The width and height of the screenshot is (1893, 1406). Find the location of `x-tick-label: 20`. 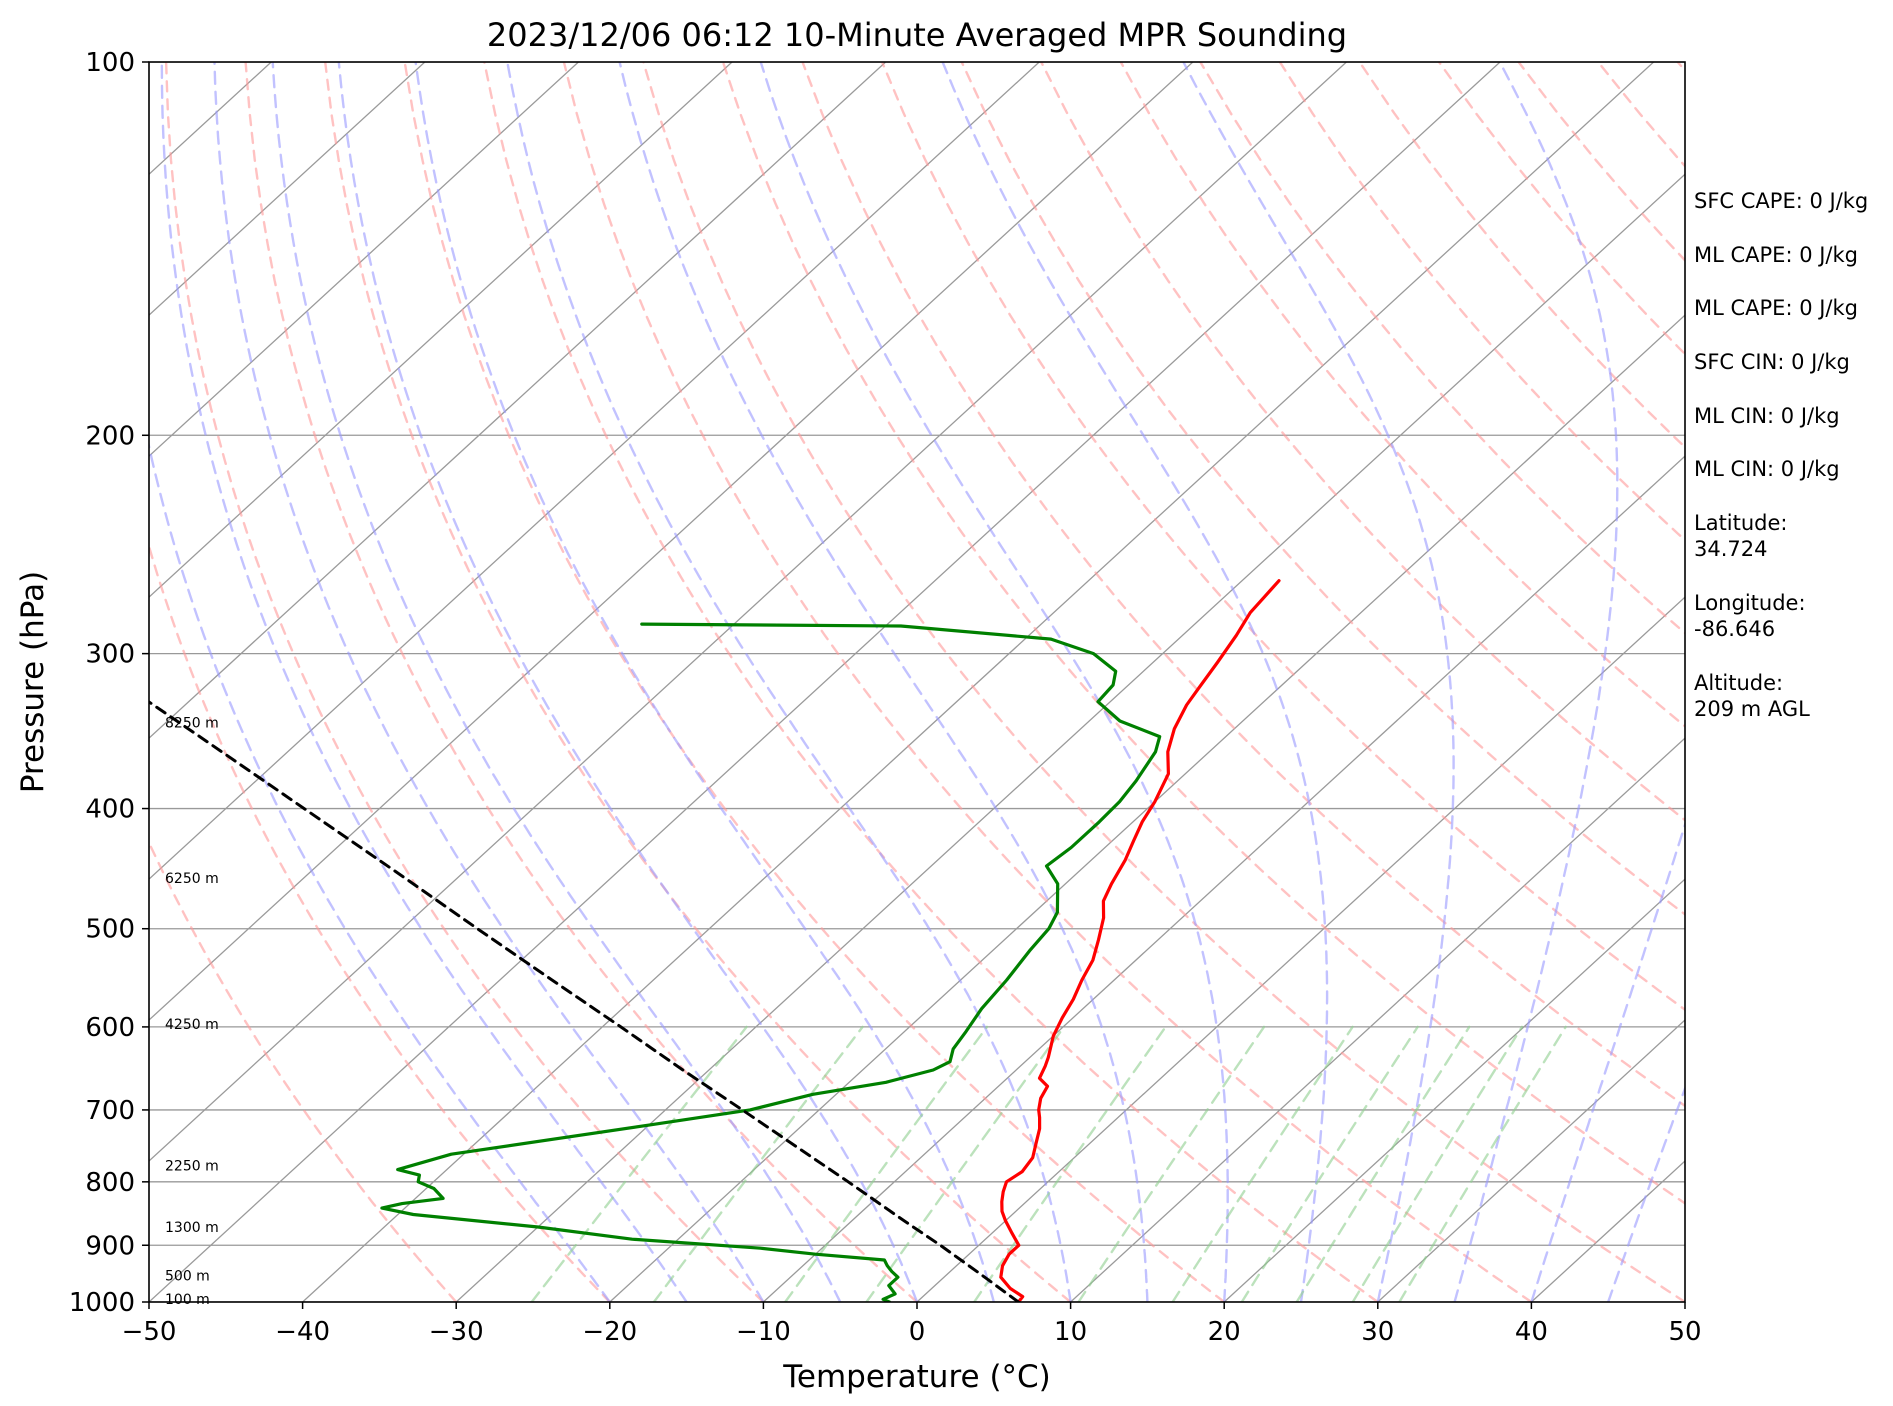

x-tick-label: 20 is located at coordinates (1224, 1332).